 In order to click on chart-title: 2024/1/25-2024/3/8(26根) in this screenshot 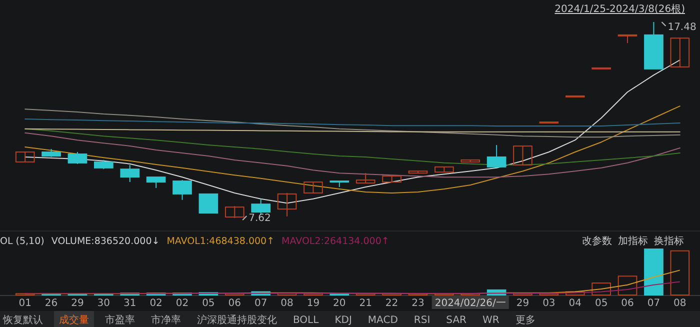, I will do `click(620, 9)`.